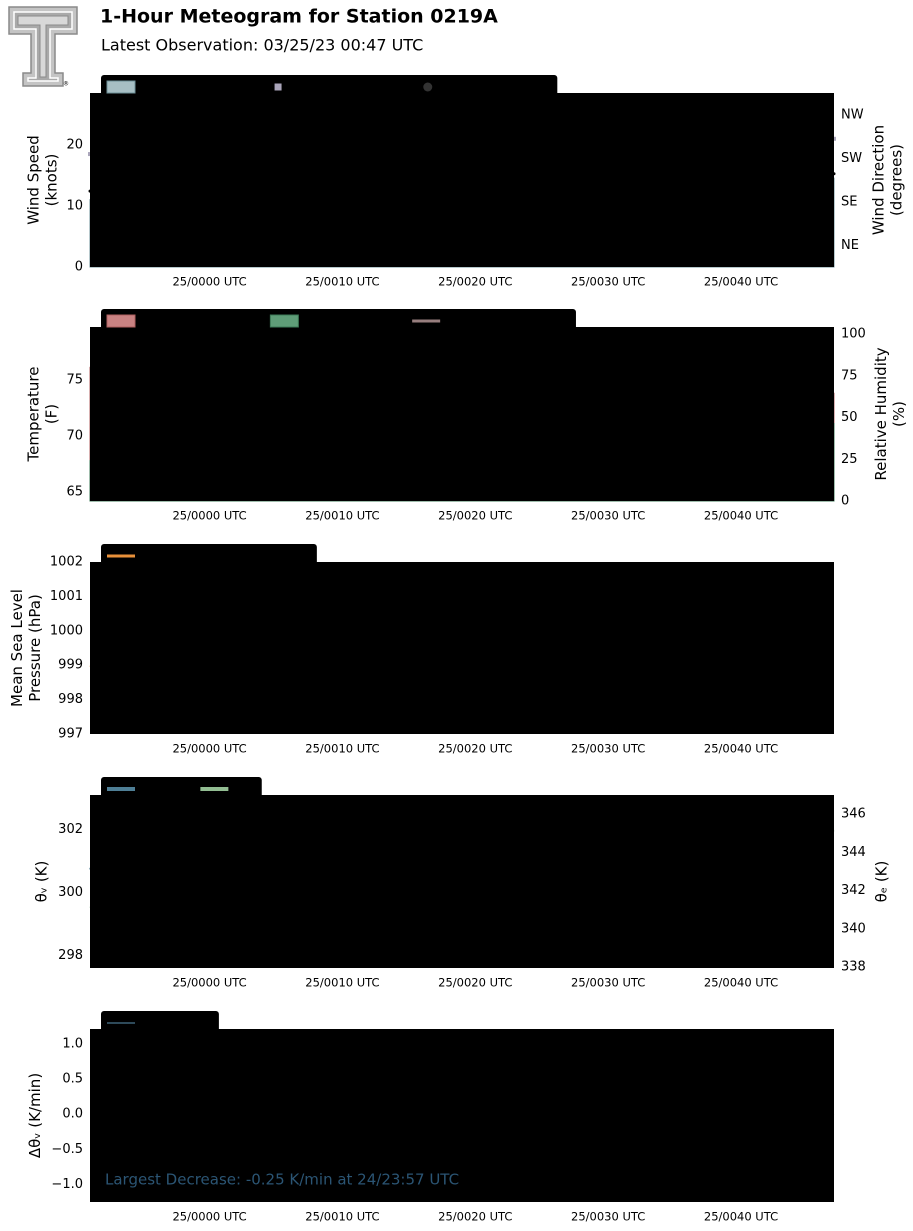 Image resolution: width=913 pixels, height=1231 pixels. I want to click on y-tick-label: 997, so click(70, 734).